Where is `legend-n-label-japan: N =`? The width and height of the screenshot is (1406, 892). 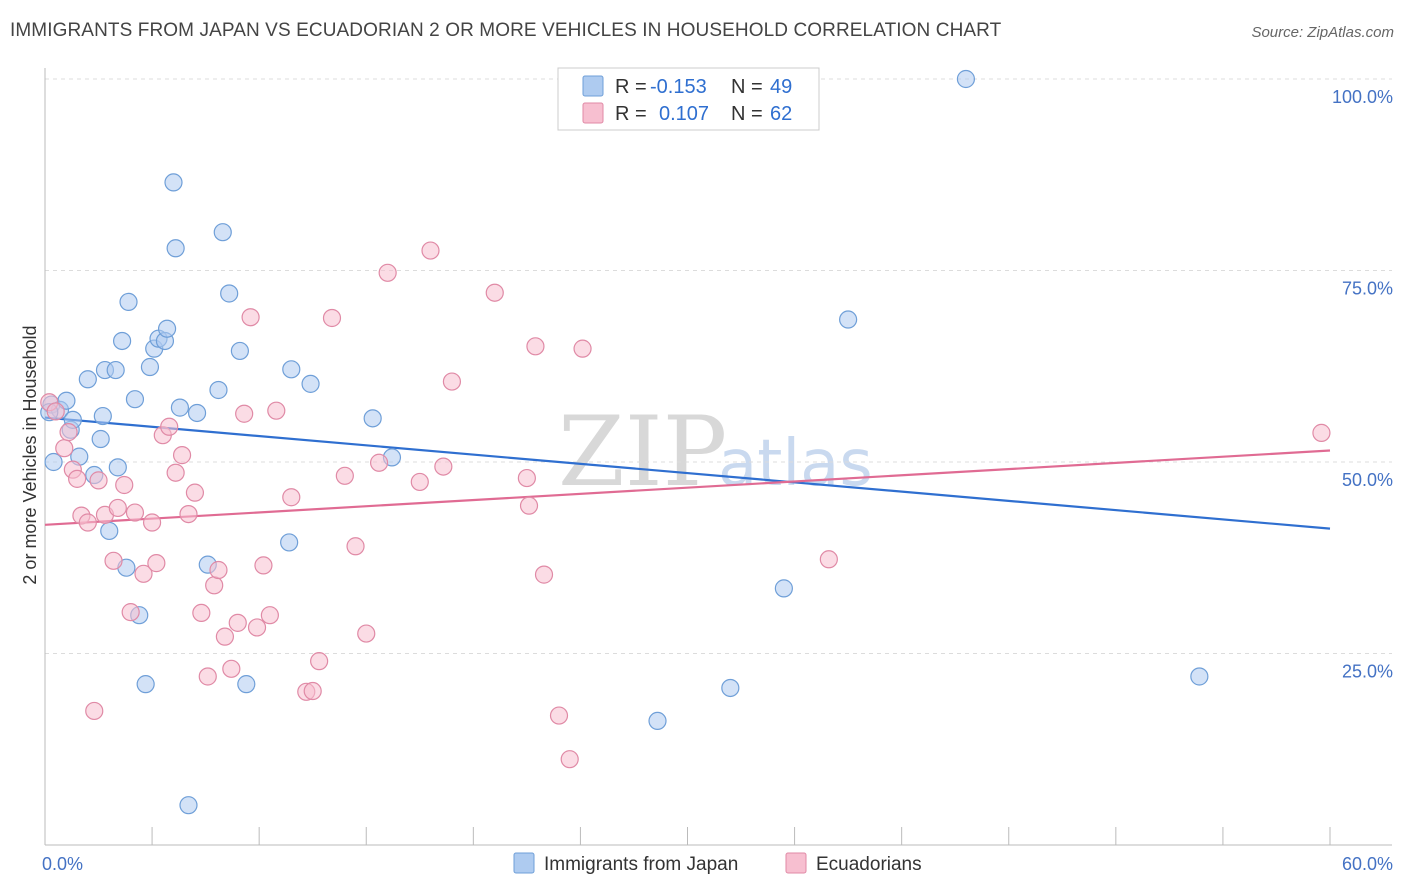 legend-n-label-japan: N = is located at coordinates (747, 87).